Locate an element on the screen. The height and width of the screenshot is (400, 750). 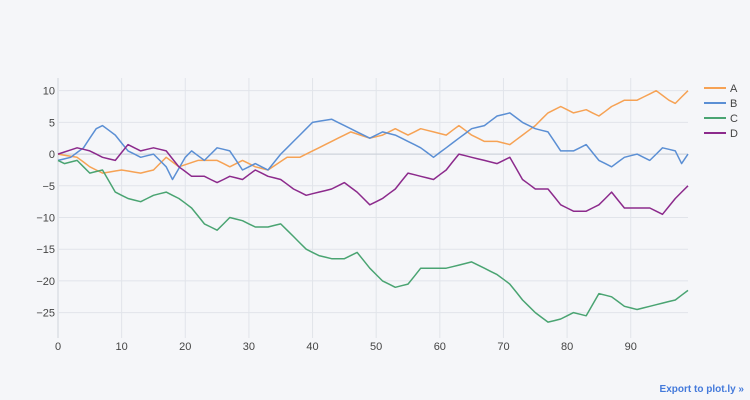
x-tick-label: 50 is located at coordinates (376, 347).